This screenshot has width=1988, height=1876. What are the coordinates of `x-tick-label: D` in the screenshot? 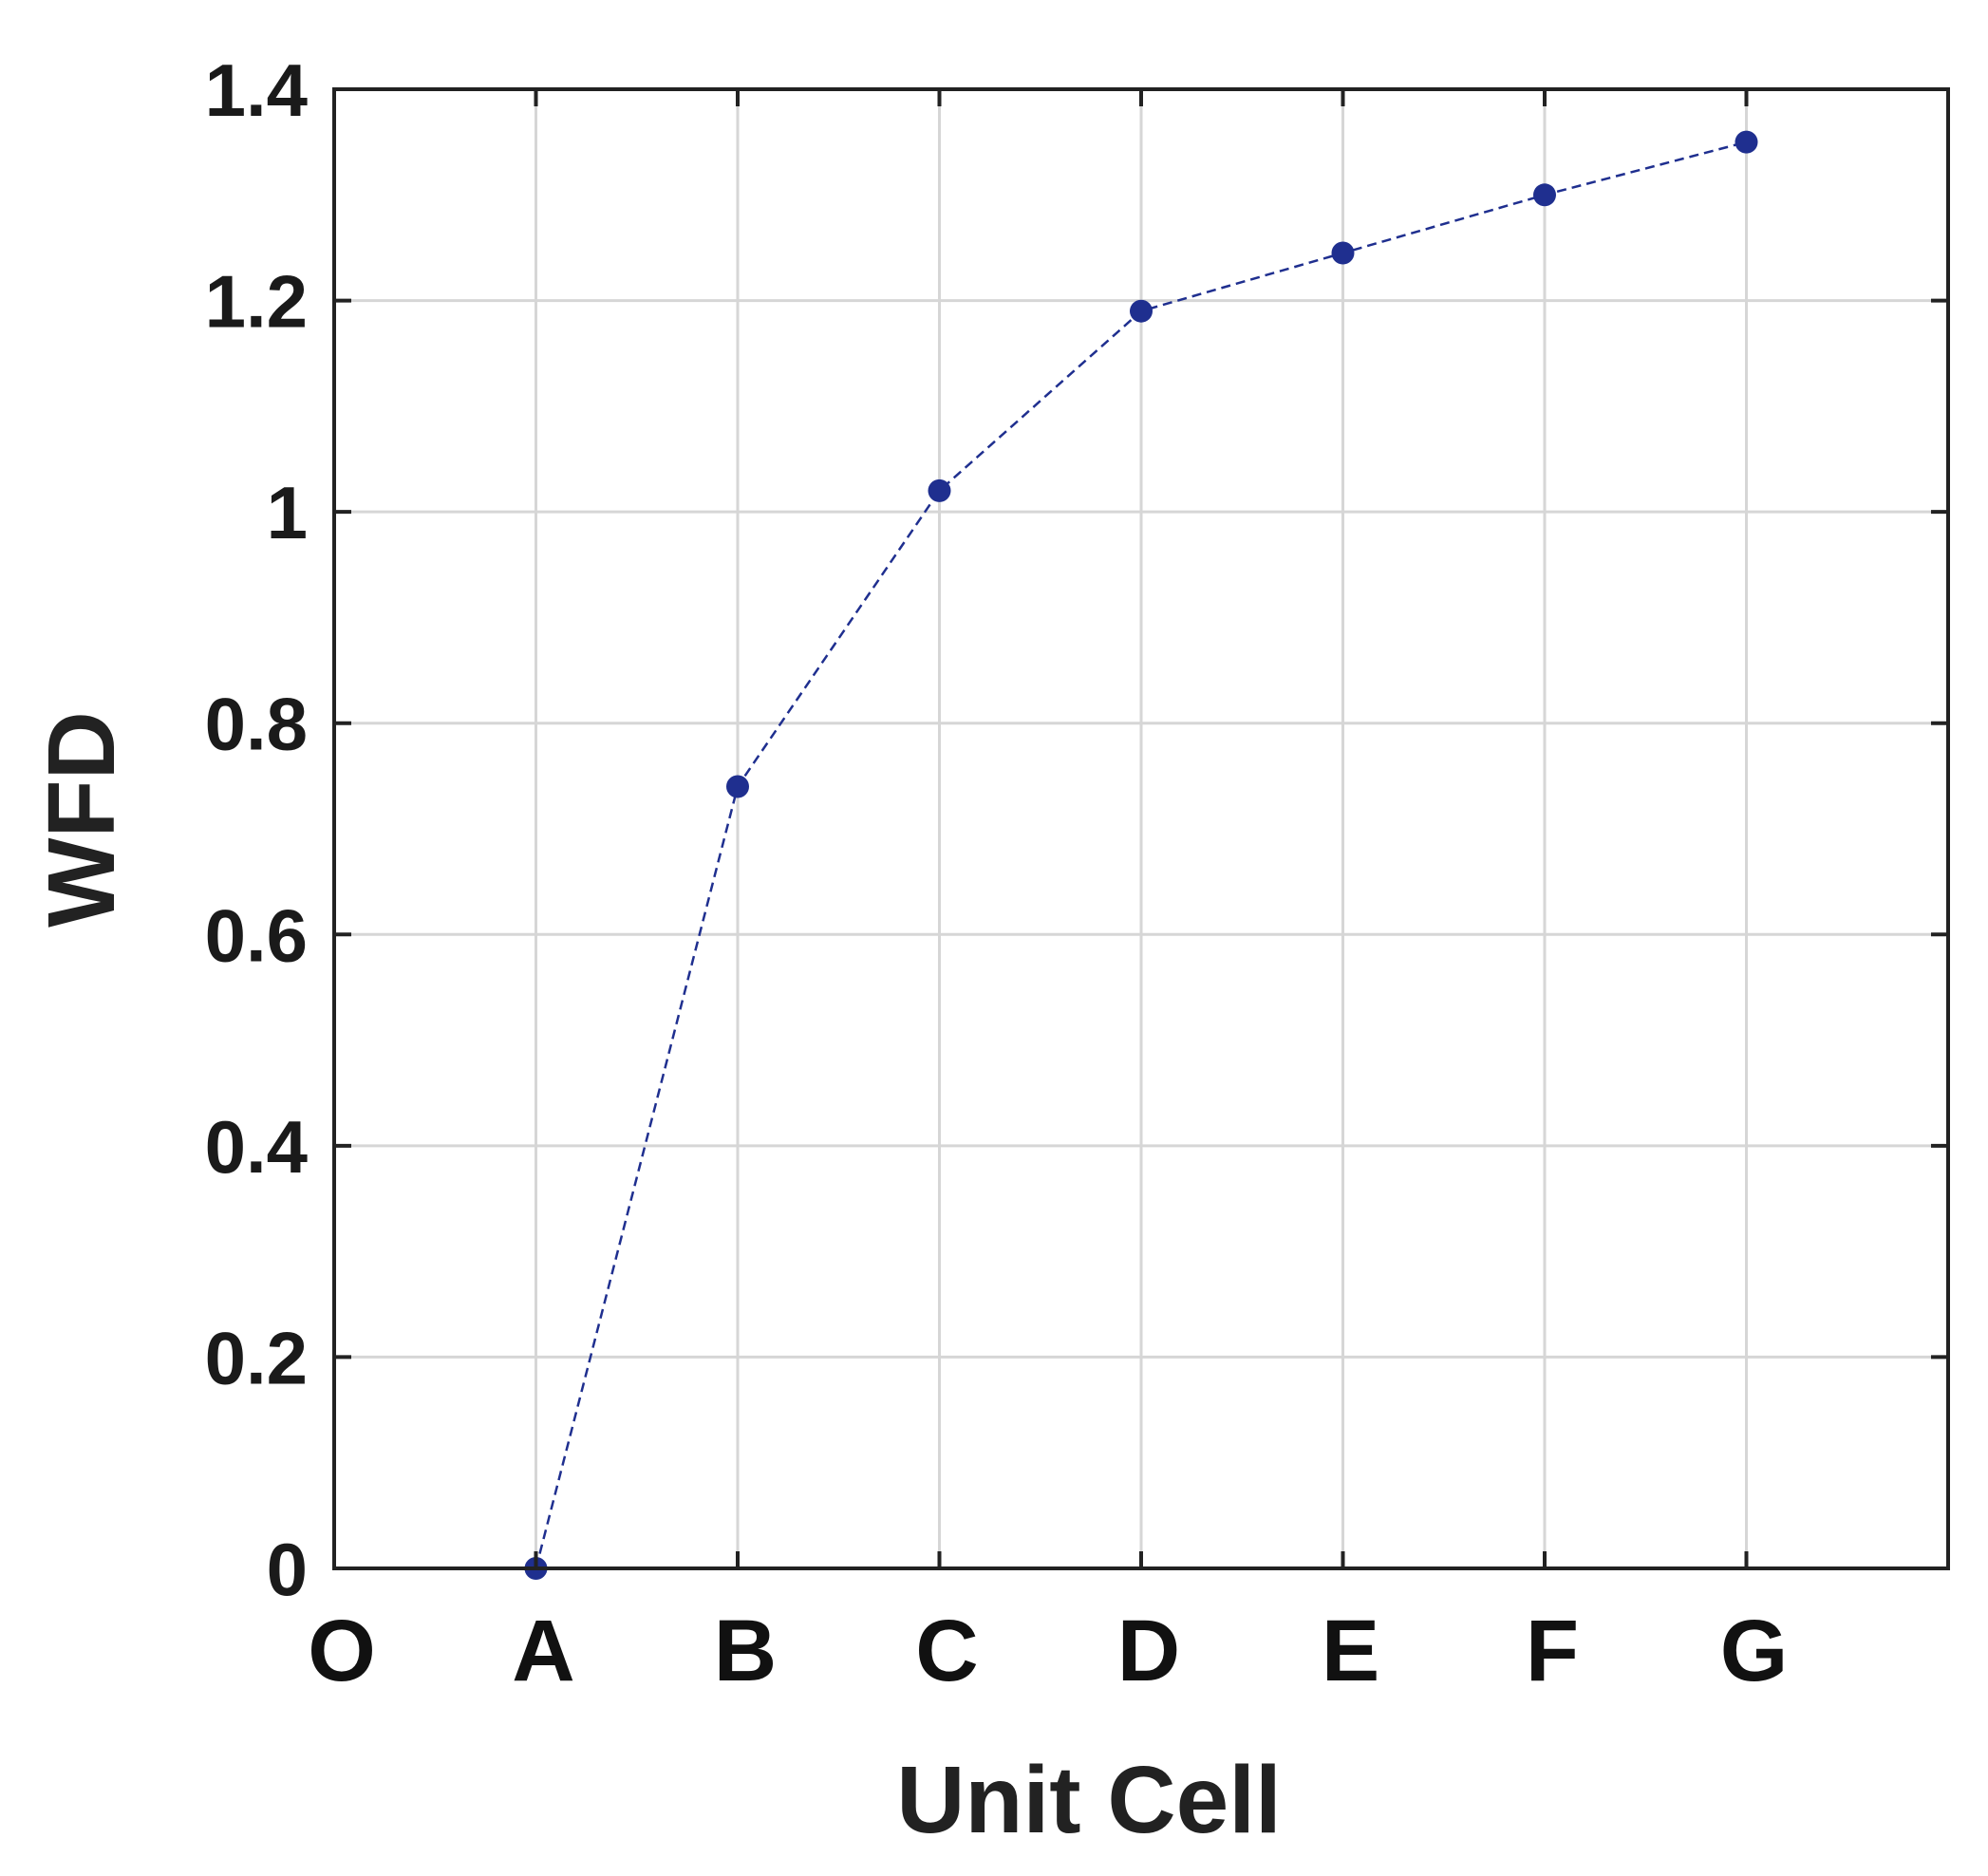 It's located at (1148, 1651).